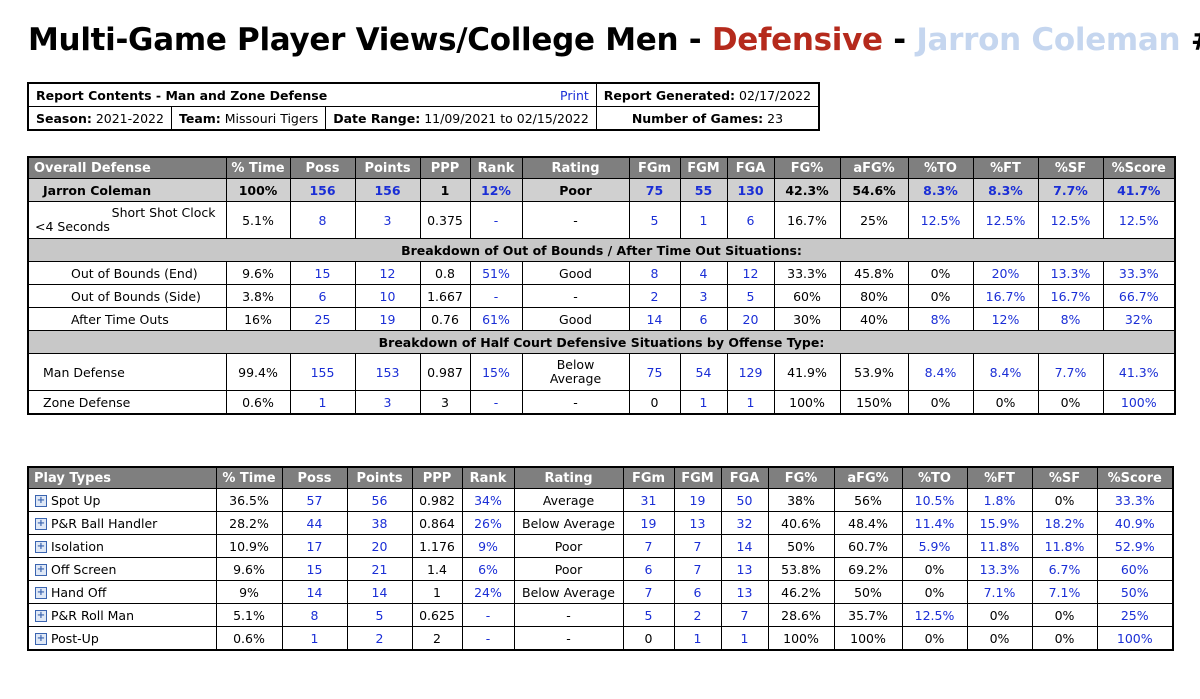 The height and width of the screenshot is (699, 1200). I want to click on cell-ft-pct: 13.3%, so click(999, 569).